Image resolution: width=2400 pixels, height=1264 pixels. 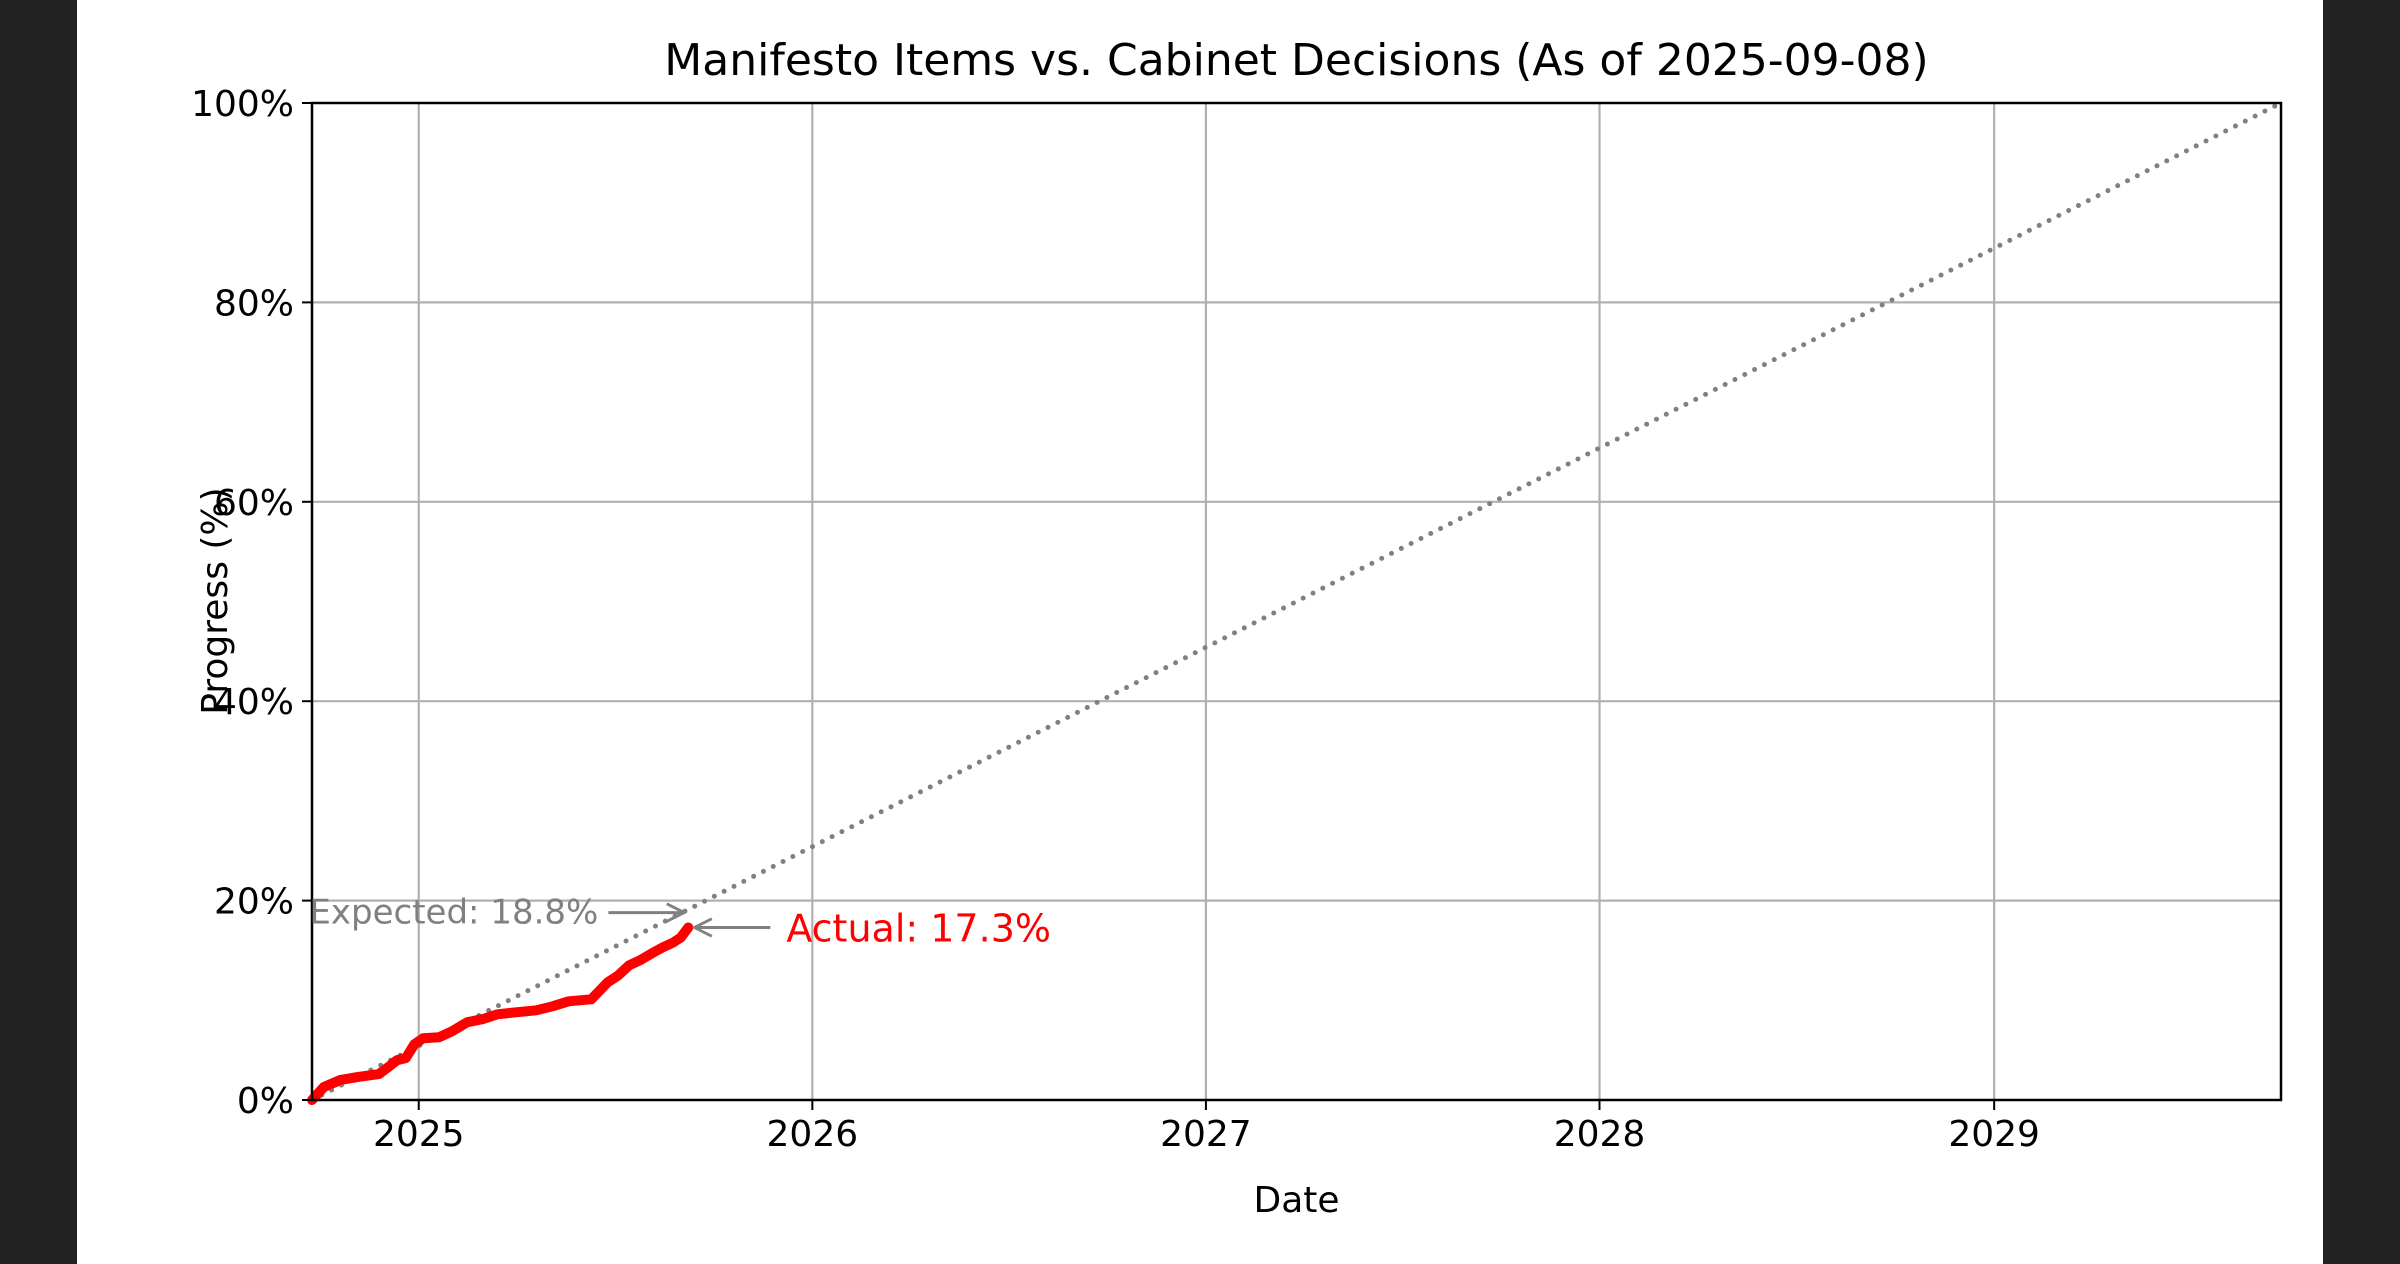 What do you see at coordinates (1206, 1134) in the screenshot?
I see `x-tick-label: 2027` at bounding box center [1206, 1134].